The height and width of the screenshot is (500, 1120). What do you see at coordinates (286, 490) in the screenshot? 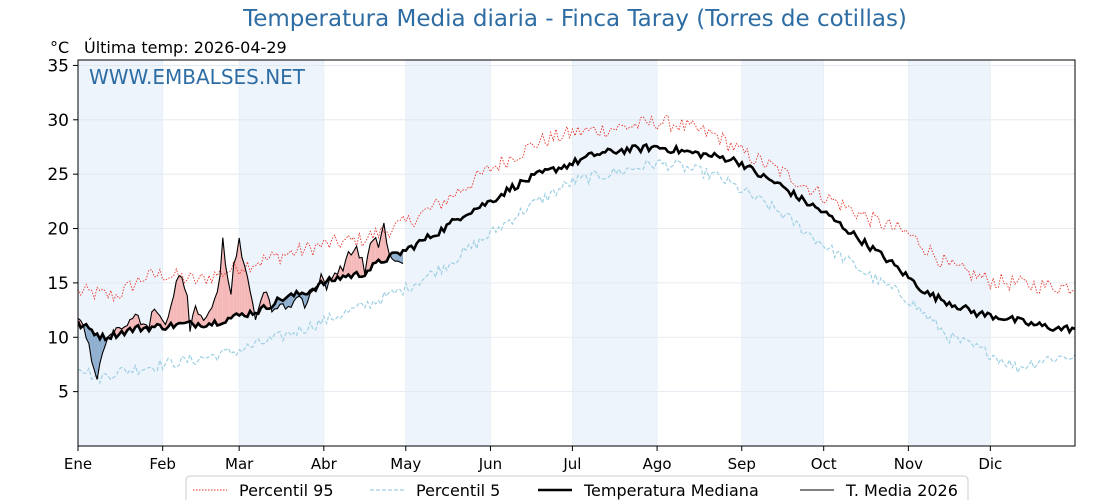
I see `legend-label: Percentil 95` at bounding box center [286, 490].